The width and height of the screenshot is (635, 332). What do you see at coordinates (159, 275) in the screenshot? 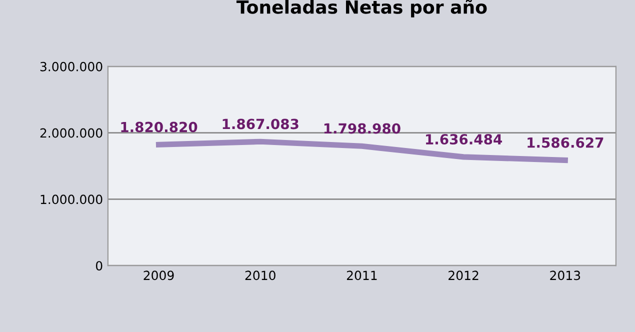
I see `x-tick-label: 2009` at bounding box center [159, 275].